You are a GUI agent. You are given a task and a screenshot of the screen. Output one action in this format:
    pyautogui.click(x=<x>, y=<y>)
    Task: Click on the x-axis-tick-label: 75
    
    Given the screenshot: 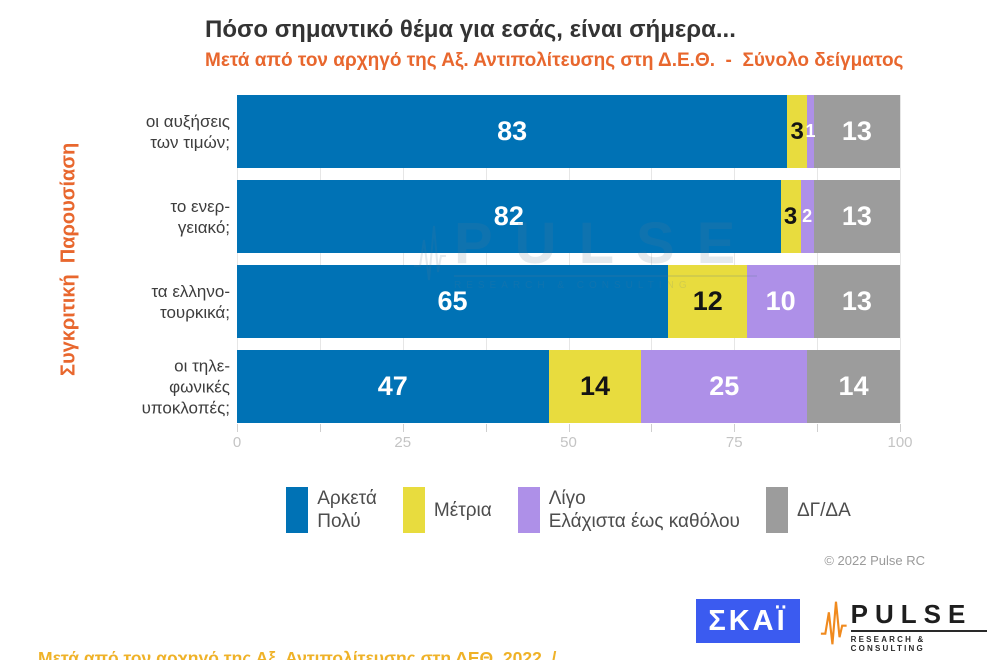 What is the action you would take?
    pyautogui.click(x=734, y=442)
    